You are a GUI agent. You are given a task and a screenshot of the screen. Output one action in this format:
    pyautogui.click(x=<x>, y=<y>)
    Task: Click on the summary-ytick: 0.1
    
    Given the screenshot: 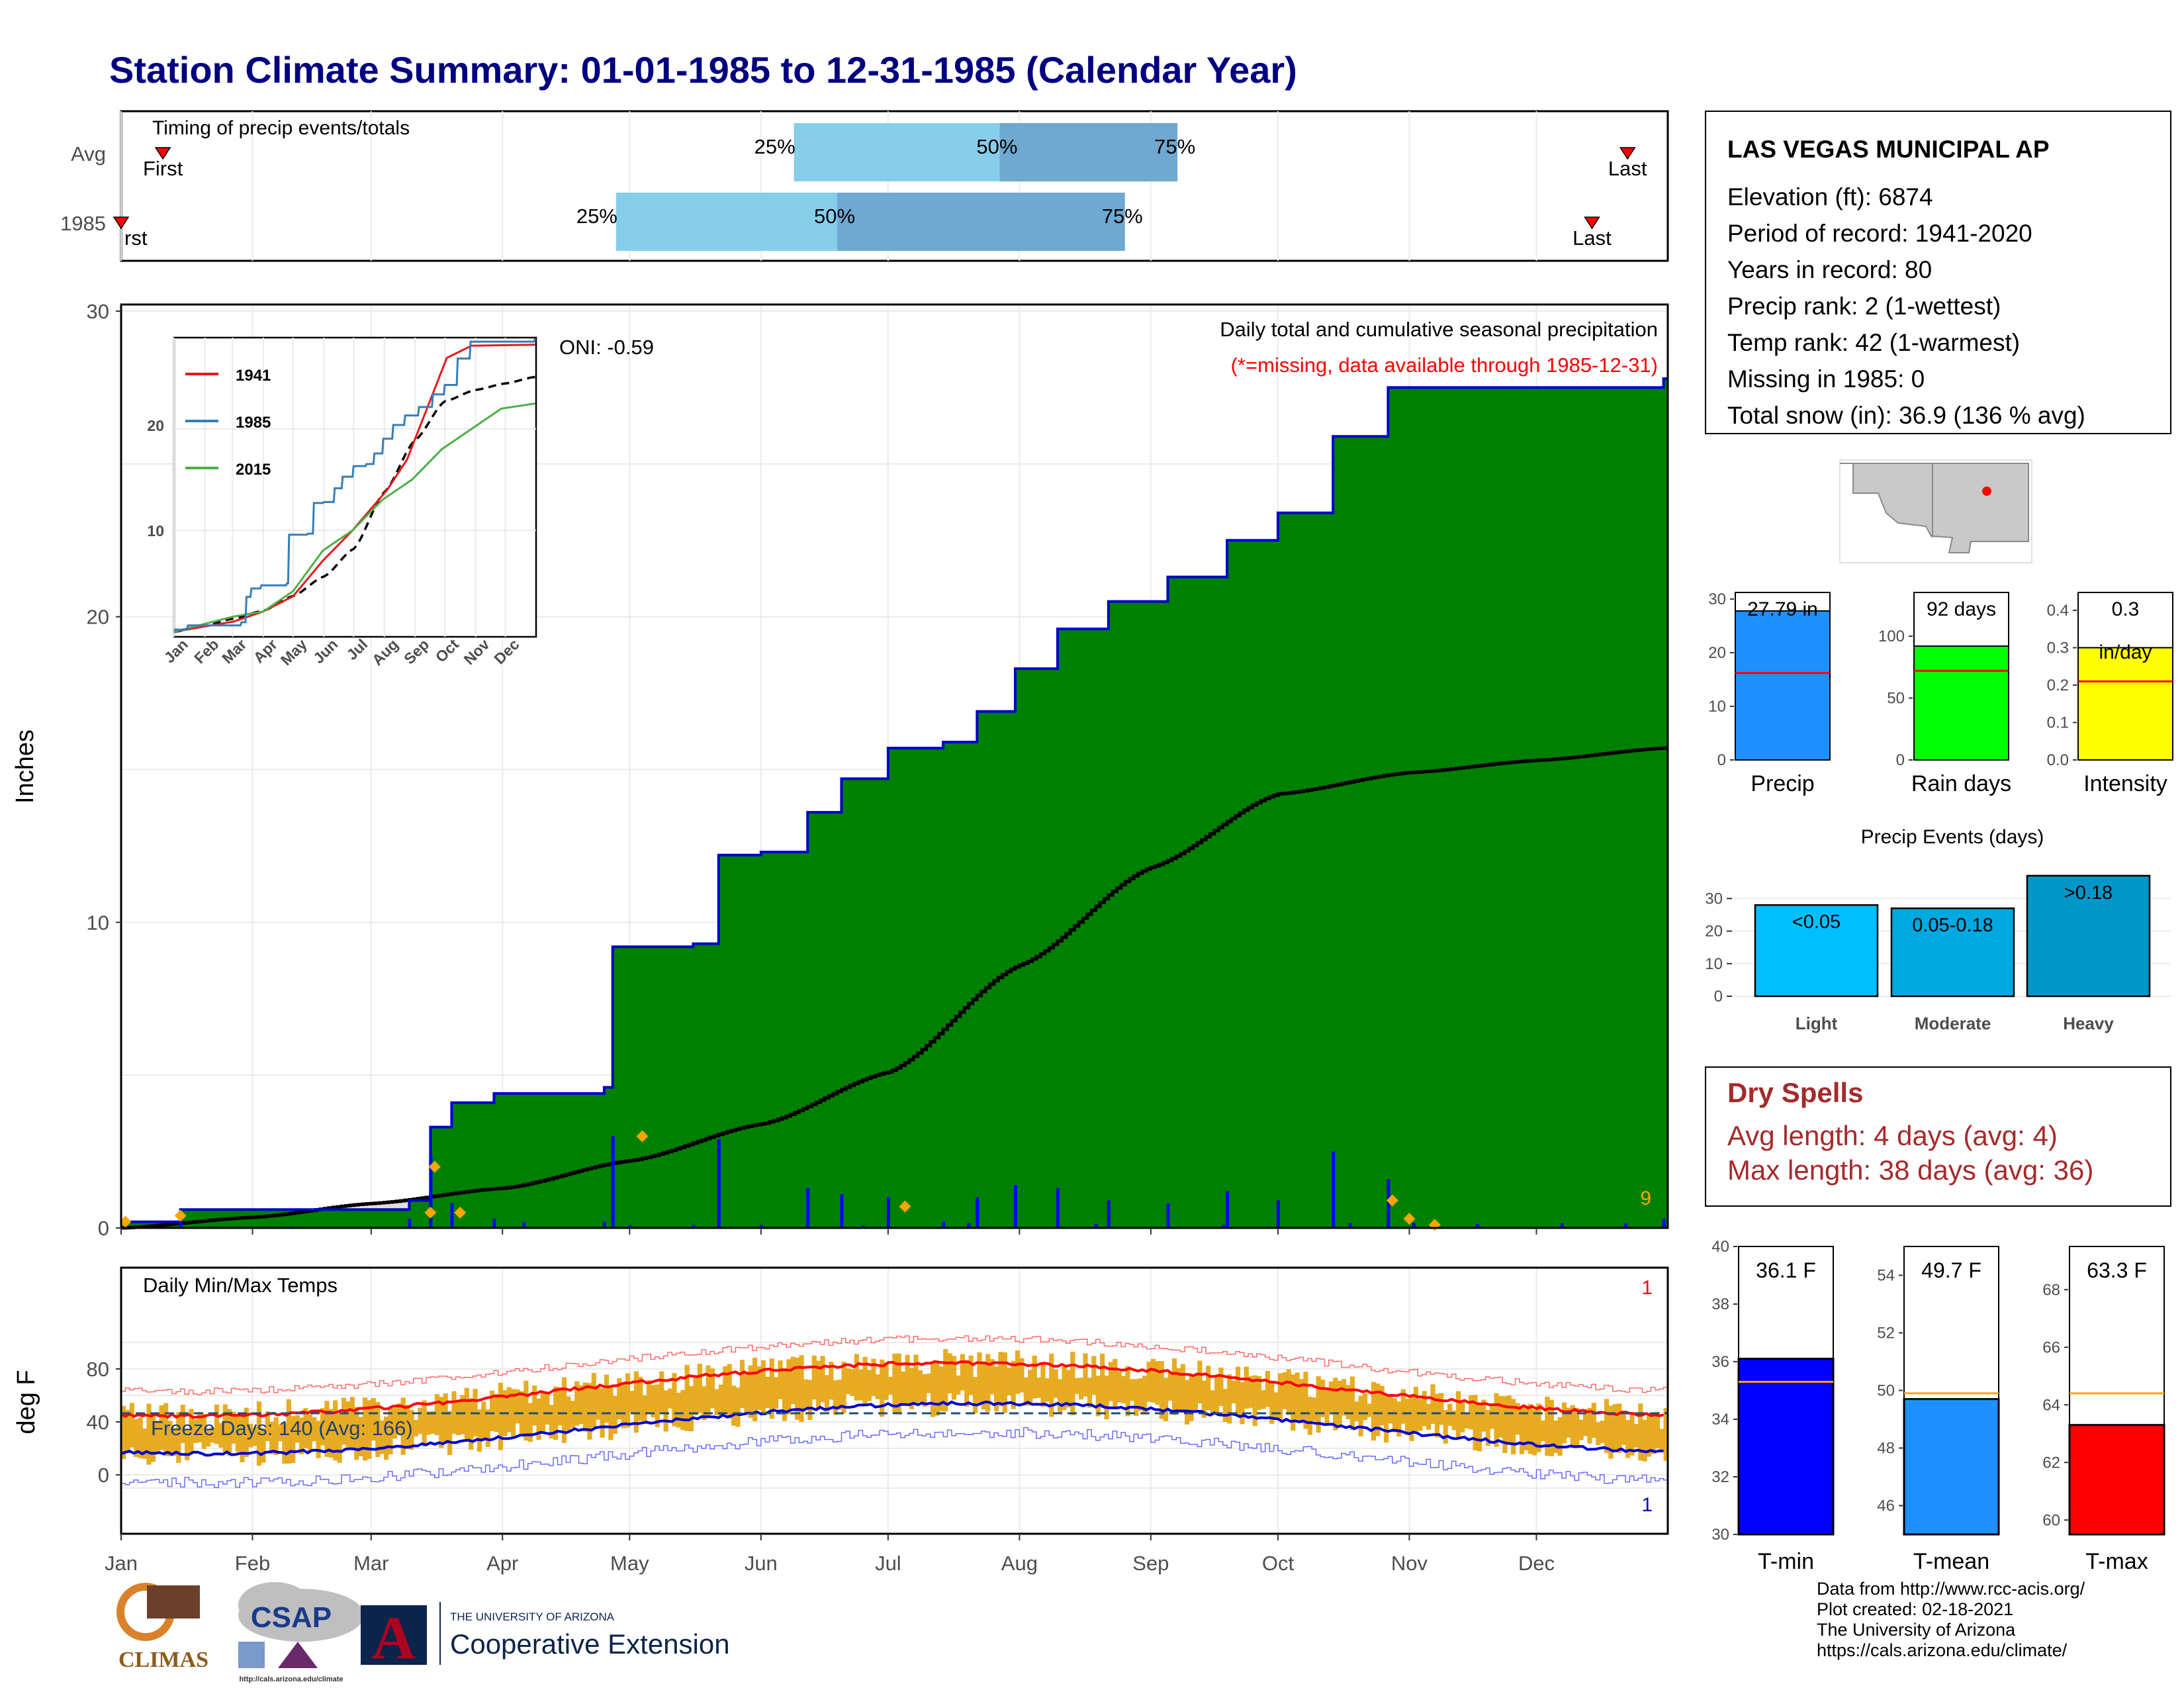 What is the action you would take?
    pyautogui.click(x=2058, y=722)
    